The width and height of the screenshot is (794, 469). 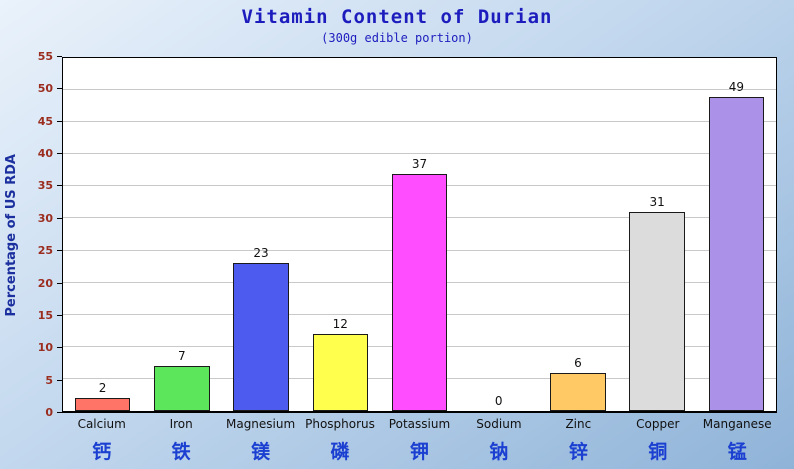 I want to click on bar-value-label: 12, so click(x=340, y=323).